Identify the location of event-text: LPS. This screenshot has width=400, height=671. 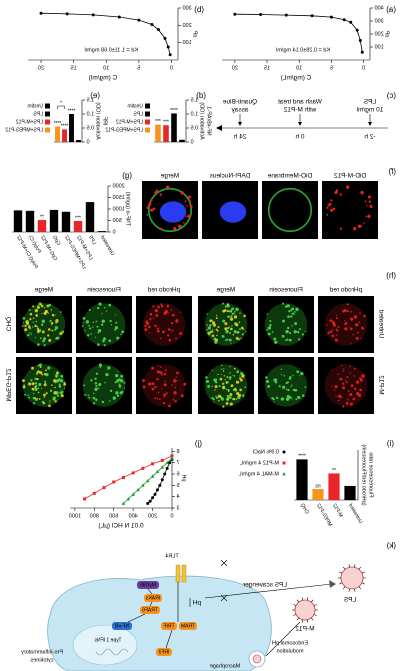
(369, 102).